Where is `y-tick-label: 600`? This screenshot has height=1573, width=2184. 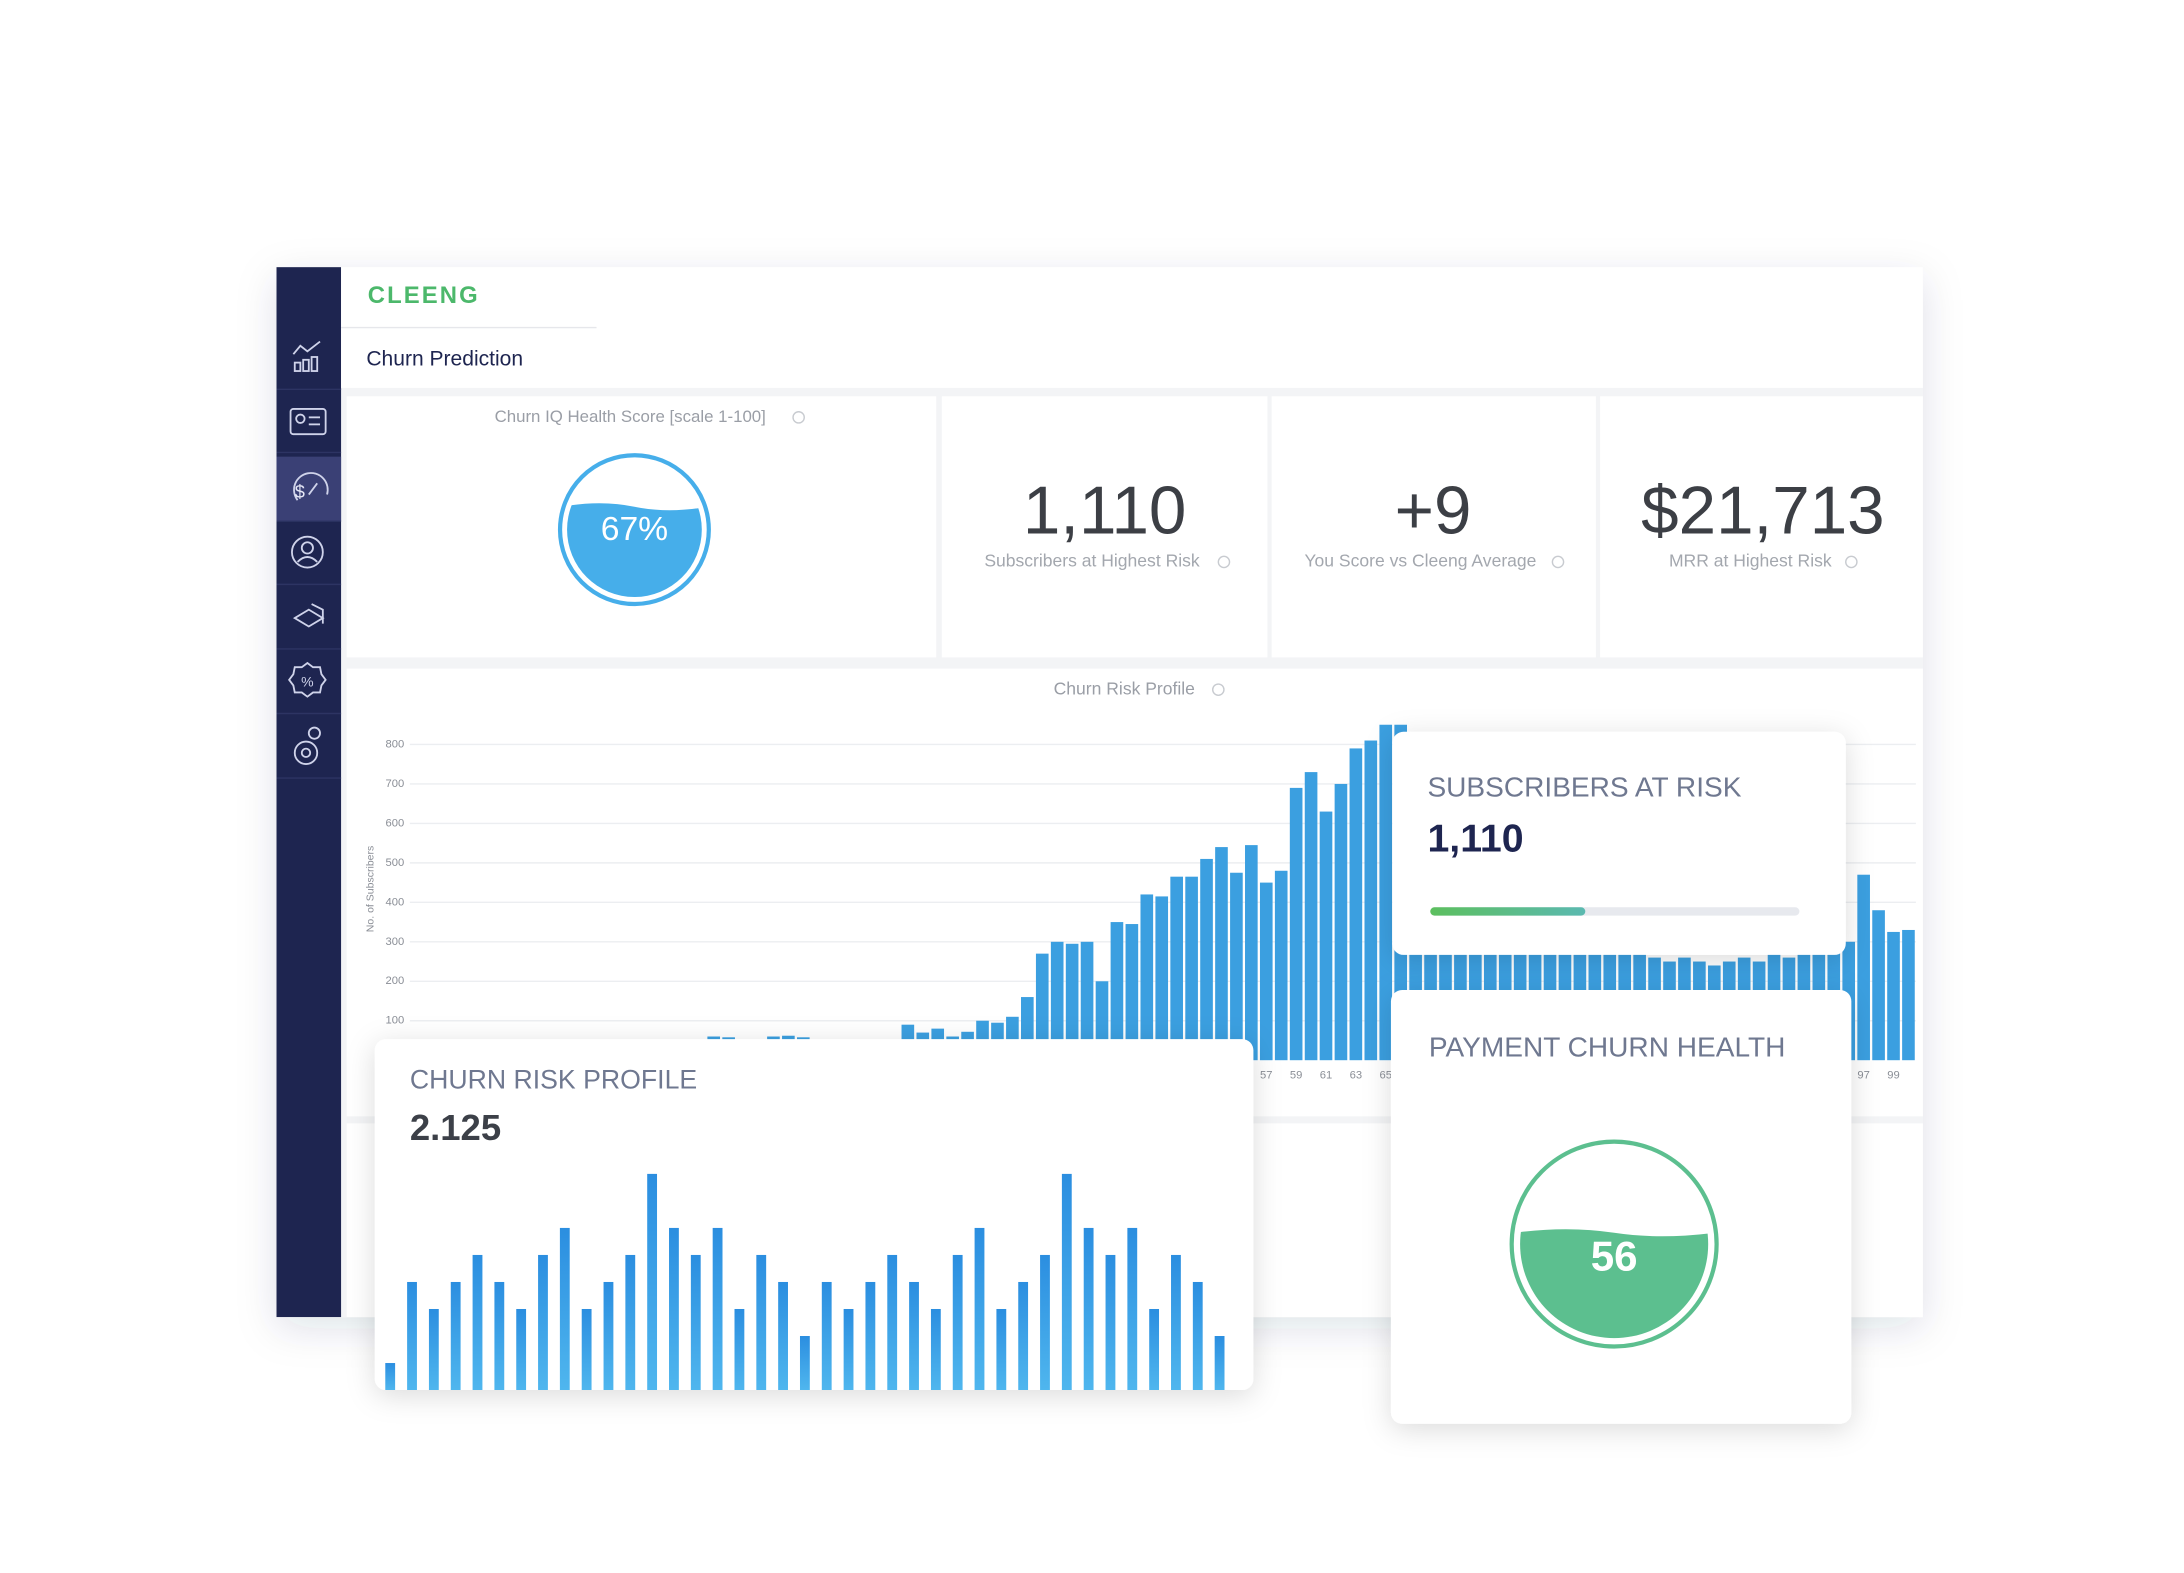 y-tick-label: 600 is located at coordinates (395, 823).